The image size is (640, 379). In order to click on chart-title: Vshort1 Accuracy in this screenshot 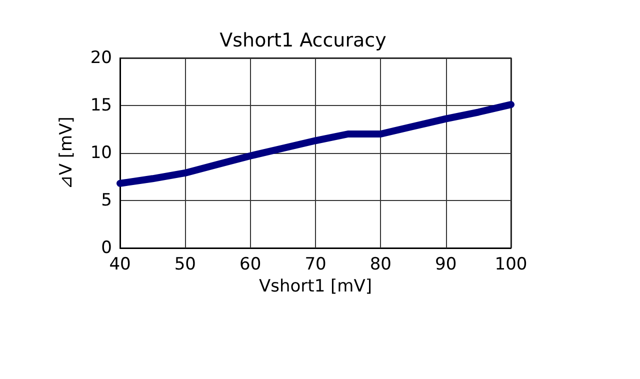, I will do `click(303, 41)`.